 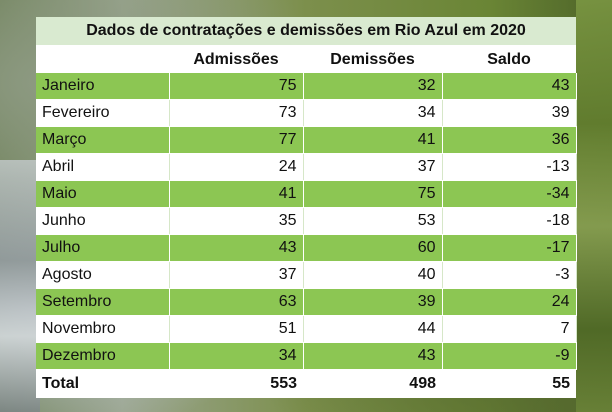 I want to click on row-saldo: 7, so click(x=509, y=329).